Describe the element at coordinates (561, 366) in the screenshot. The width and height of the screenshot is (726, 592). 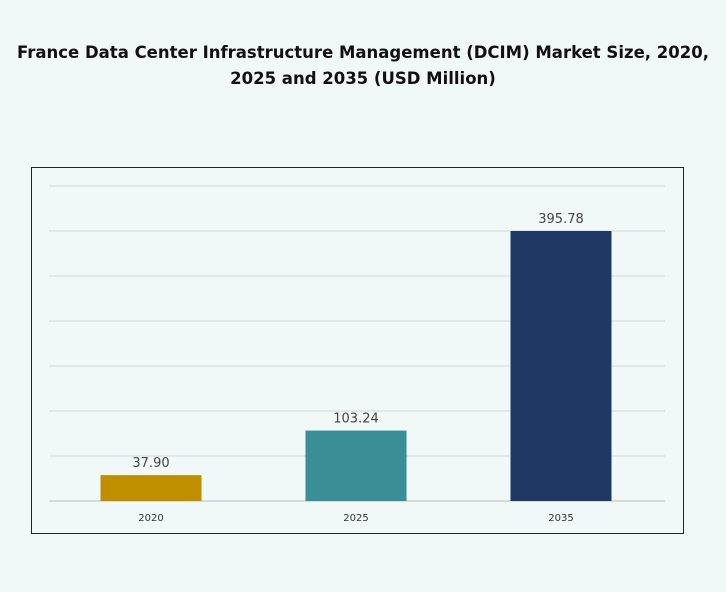
I see `bar-2035` at that location.